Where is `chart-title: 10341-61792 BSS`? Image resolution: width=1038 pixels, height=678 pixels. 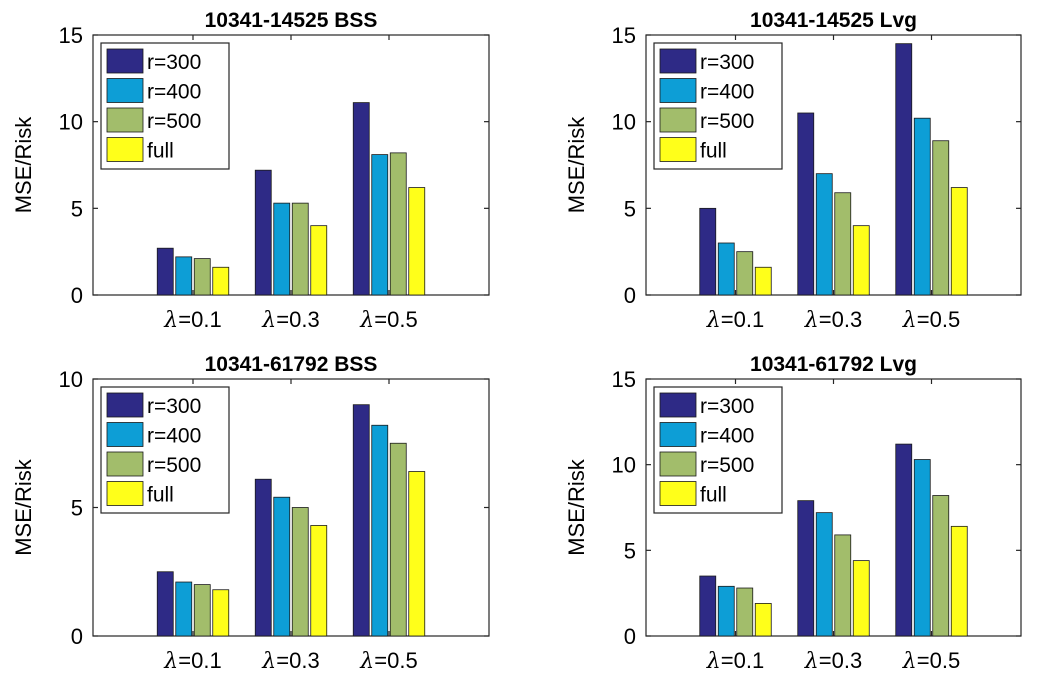 chart-title: 10341-61792 BSS is located at coordinates (291, 364).